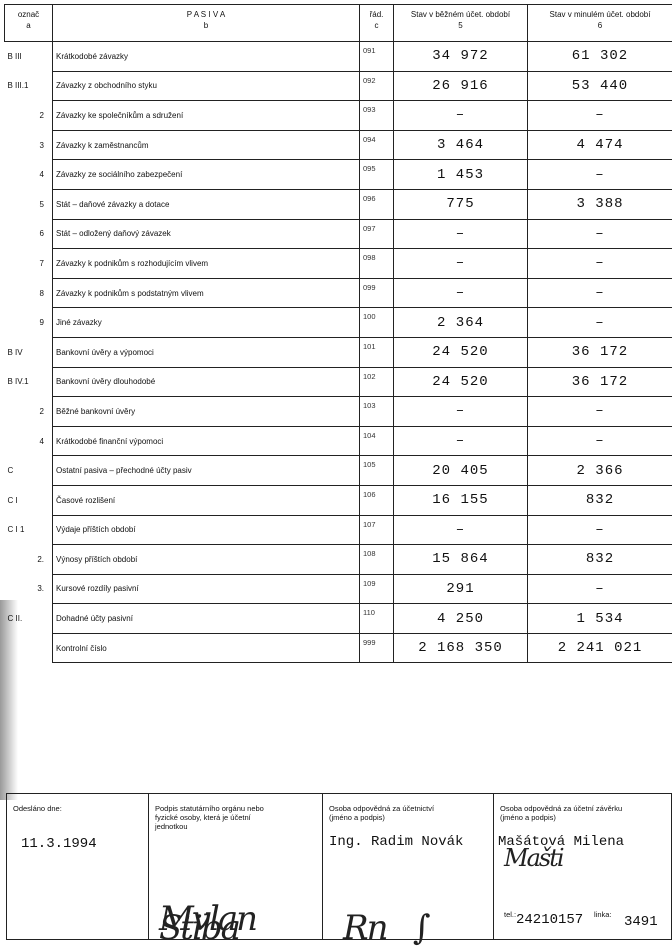 This screenshot has height=948, width=672. I want to click on row-code: 108, so click(377, 560).